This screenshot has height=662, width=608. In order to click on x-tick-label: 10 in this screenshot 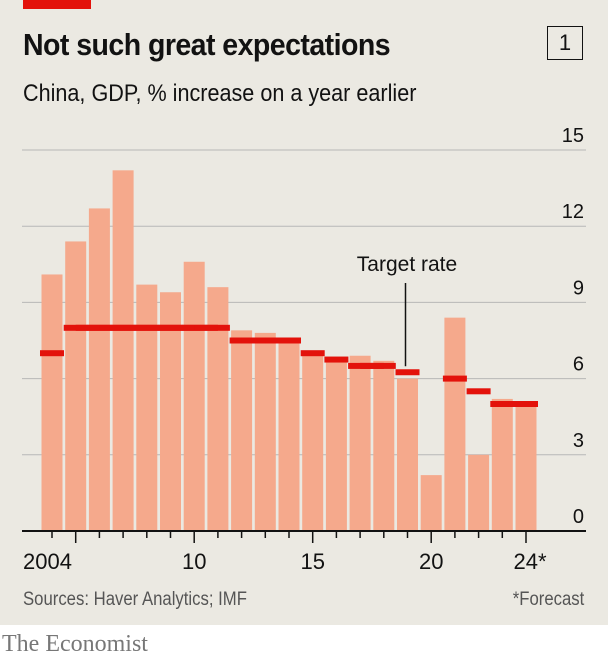, I will do `click(194, 561)`.